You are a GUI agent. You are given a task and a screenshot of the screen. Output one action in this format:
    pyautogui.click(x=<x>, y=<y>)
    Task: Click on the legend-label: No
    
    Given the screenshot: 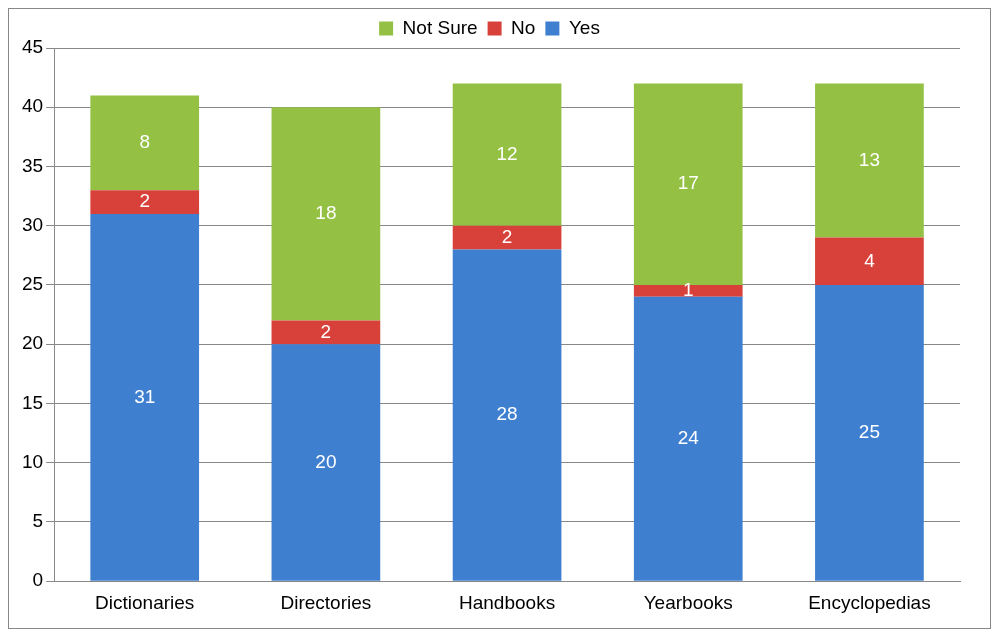 What is the action you would take?
    pyautogui.click(x=523, y=27)
    